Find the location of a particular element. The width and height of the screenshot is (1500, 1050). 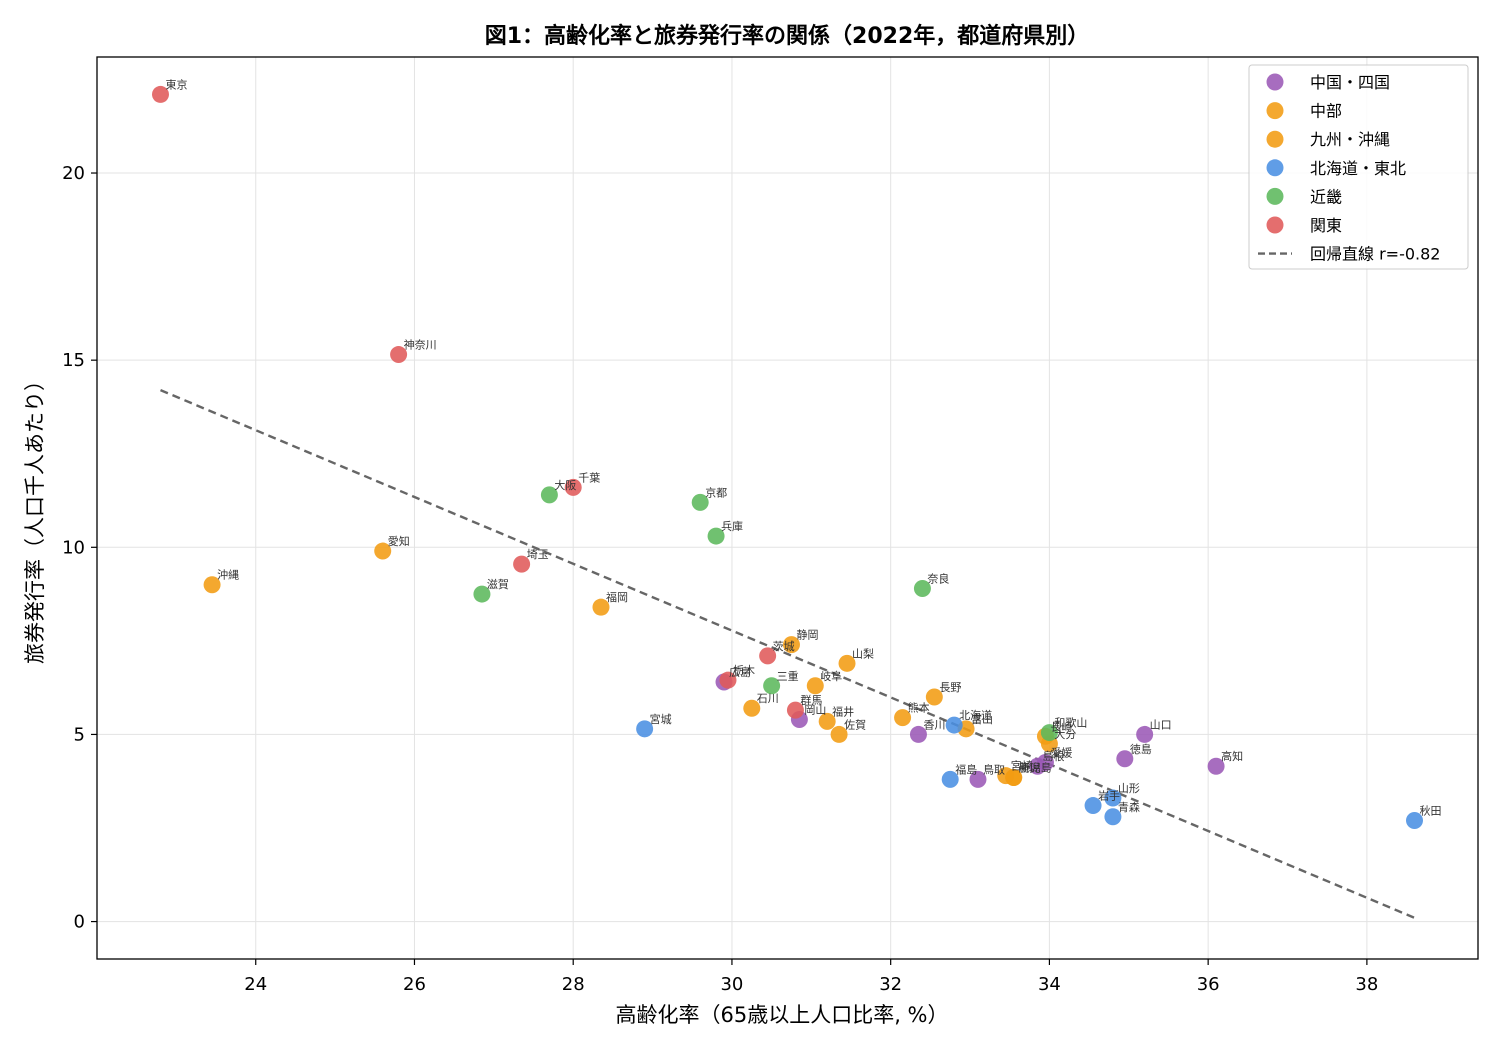

point-label: 香川 is located at coordinates (934, 724).